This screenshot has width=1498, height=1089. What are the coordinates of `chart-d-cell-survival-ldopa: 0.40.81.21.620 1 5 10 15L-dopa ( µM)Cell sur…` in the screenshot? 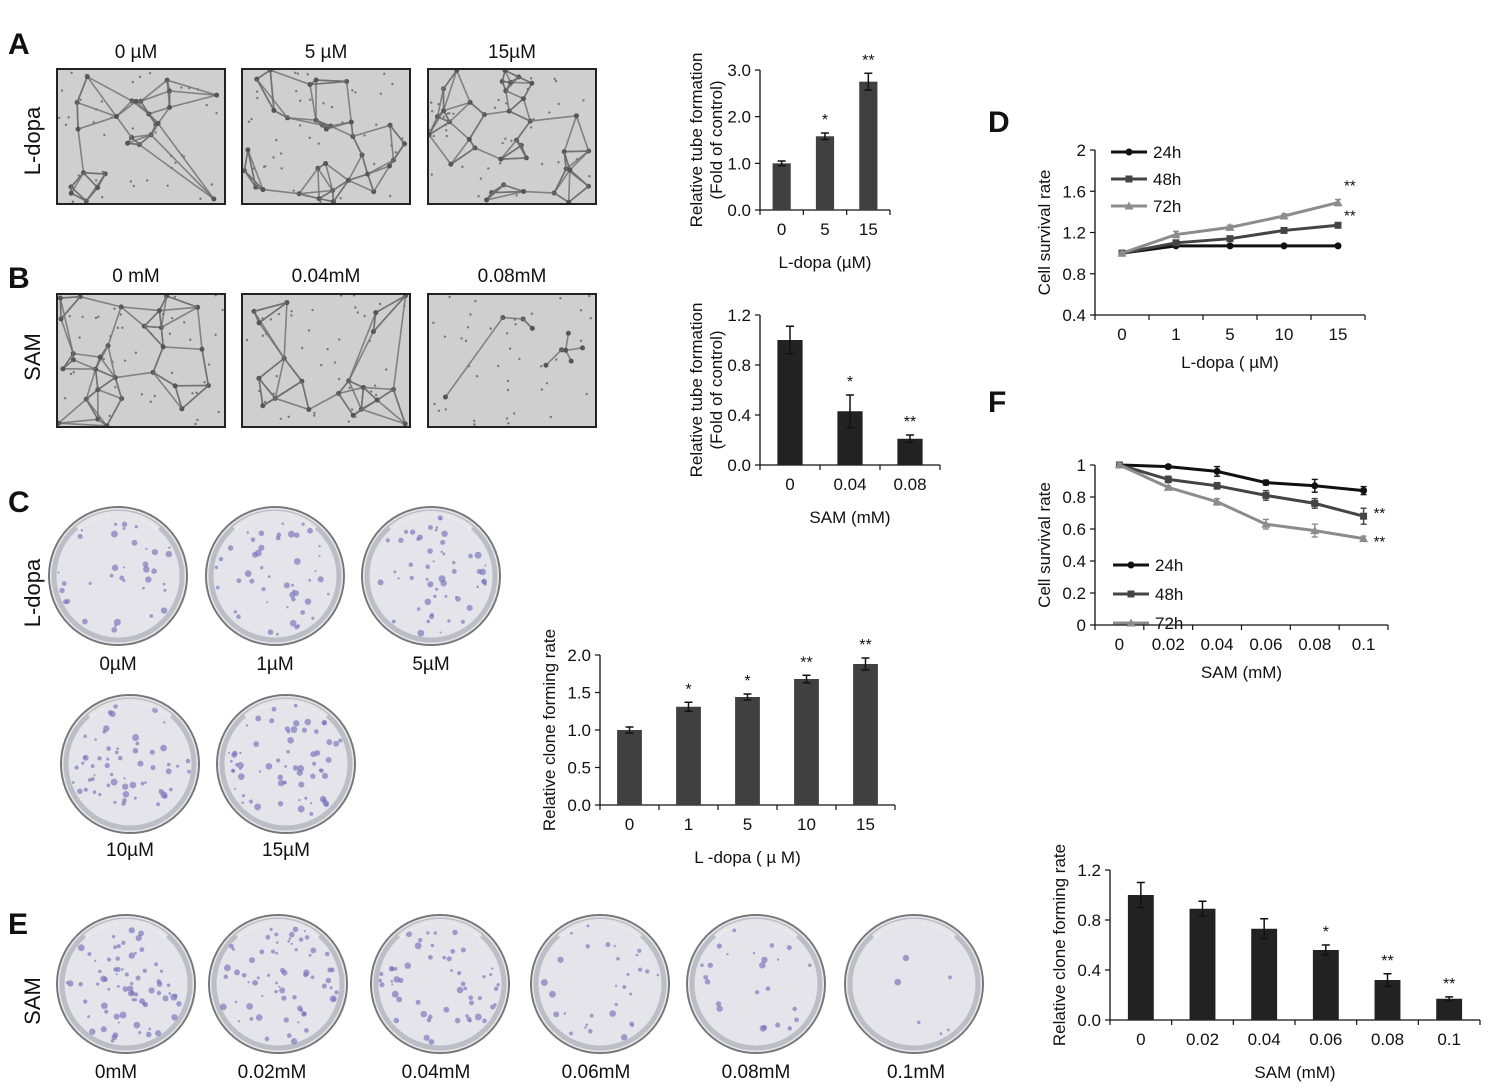 It's located at (1200, 256).